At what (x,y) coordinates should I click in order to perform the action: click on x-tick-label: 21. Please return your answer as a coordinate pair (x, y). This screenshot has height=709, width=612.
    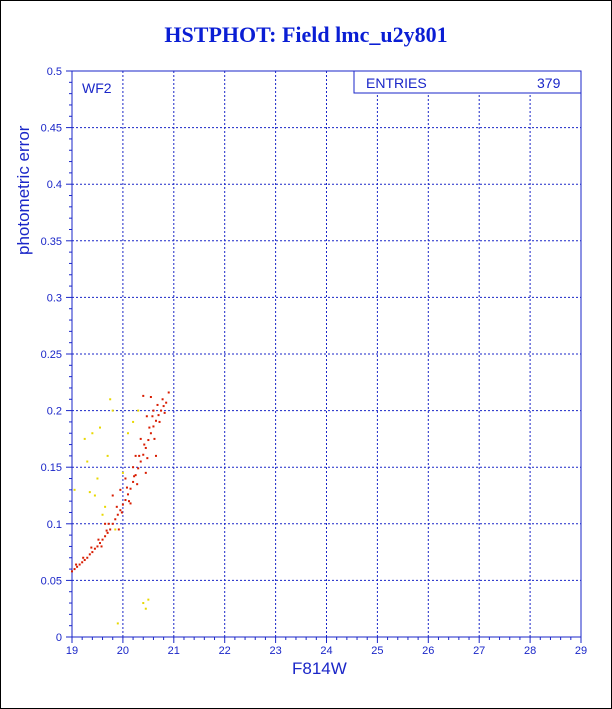
    Looking at the image, I should click on (174, 651).